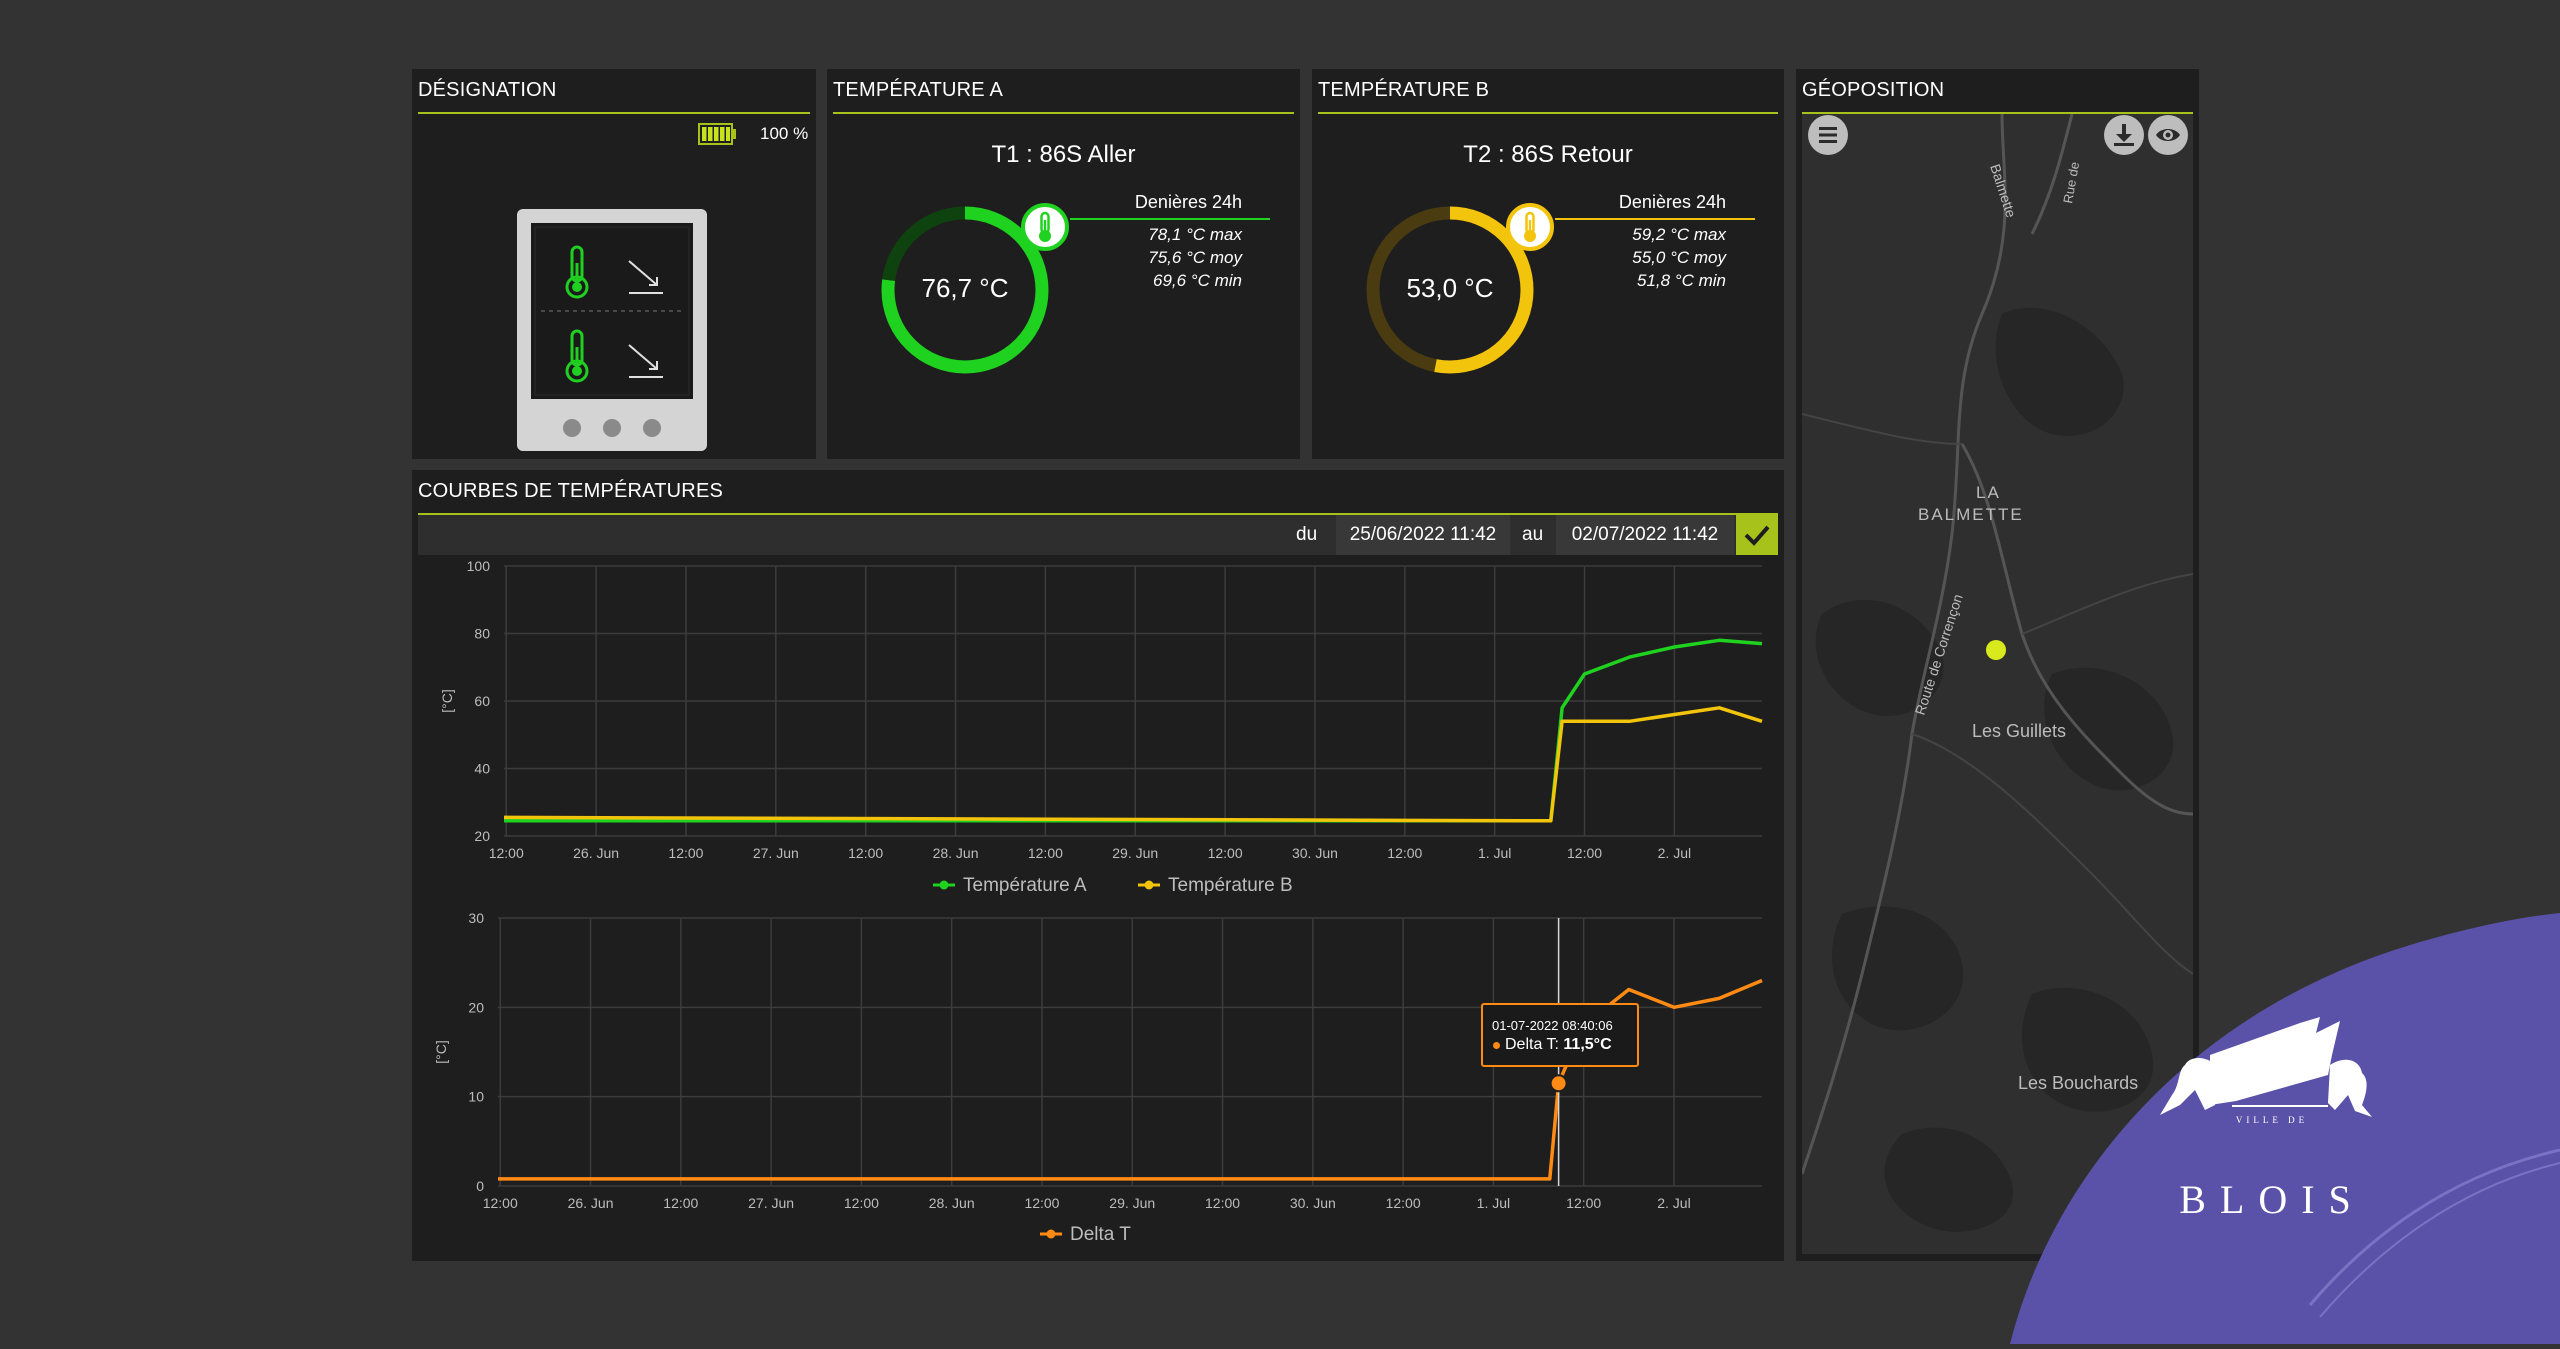 This screenshot has height=1349, width=2560. Describe the element at coordinates (2019, 731) in the screenshot. I see `map-label-les-guillets: Les Guillets` at that location.